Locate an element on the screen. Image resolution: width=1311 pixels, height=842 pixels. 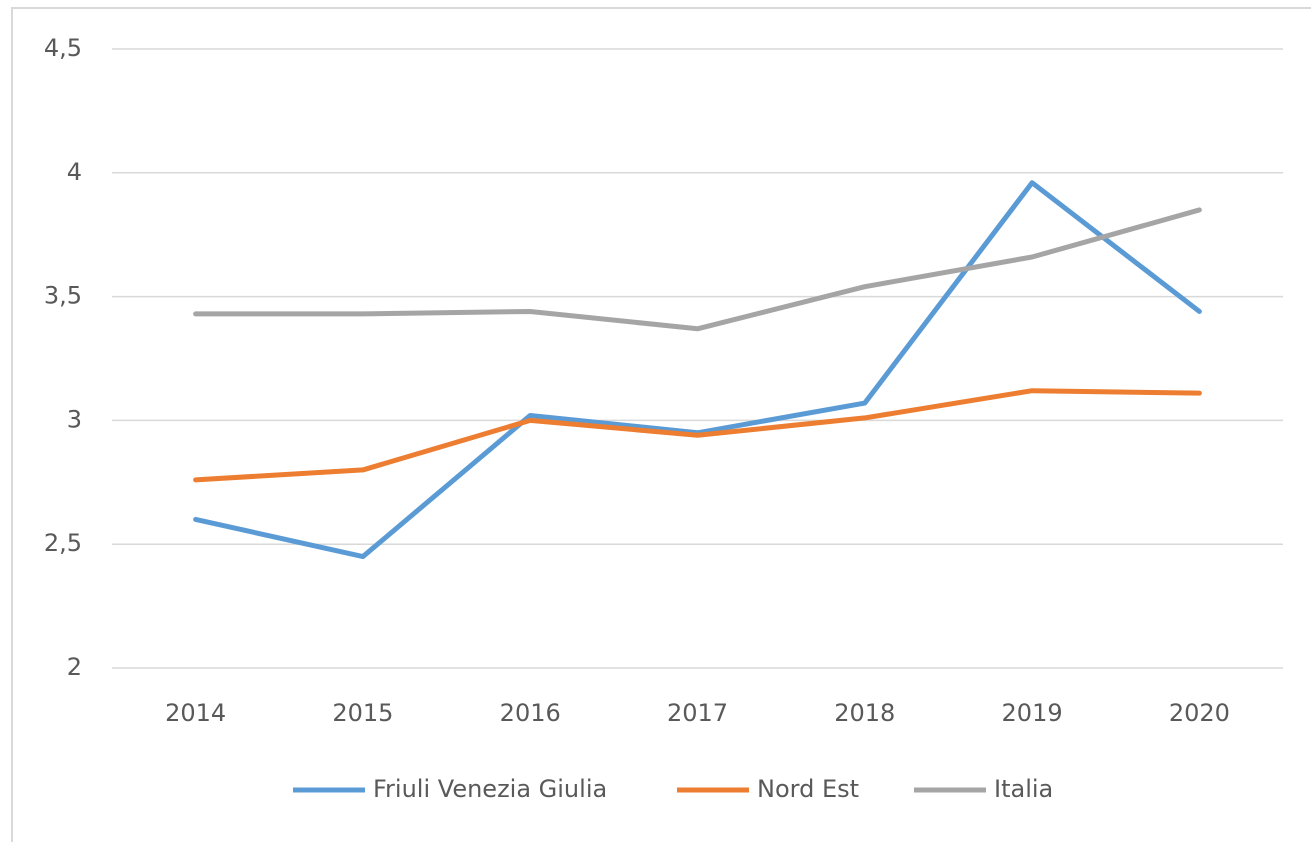
y-tick-label: 3 is located at coordinates (74, 419).